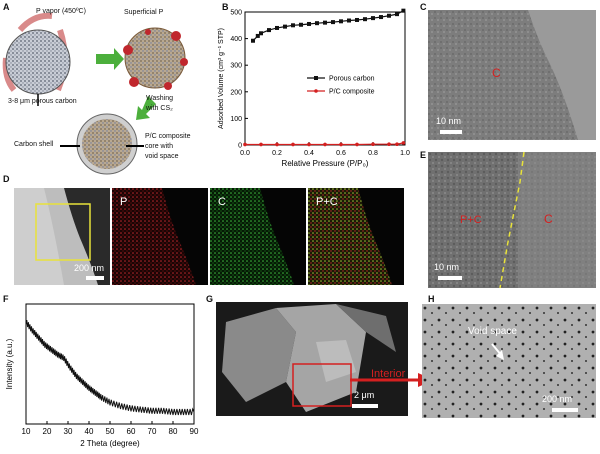 This screenshot has height=454, width=600. I want to click on eds-map-p: P, so click(160, 236).